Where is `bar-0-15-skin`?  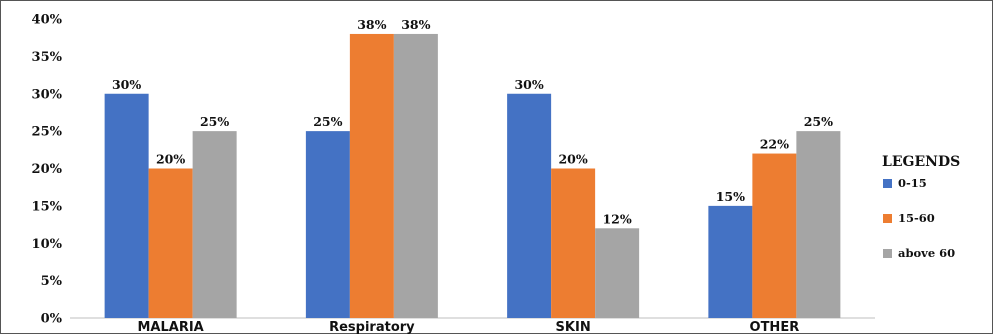 bar-0-15-skin is located at coordinates (529, 205).